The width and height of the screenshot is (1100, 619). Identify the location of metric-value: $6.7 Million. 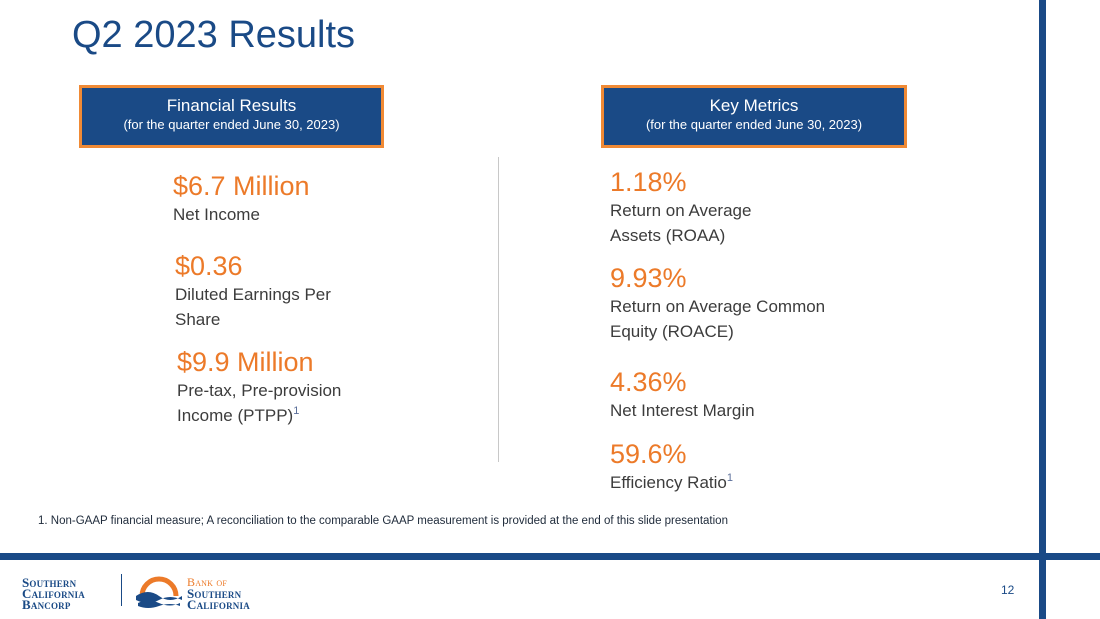
(241, 186).